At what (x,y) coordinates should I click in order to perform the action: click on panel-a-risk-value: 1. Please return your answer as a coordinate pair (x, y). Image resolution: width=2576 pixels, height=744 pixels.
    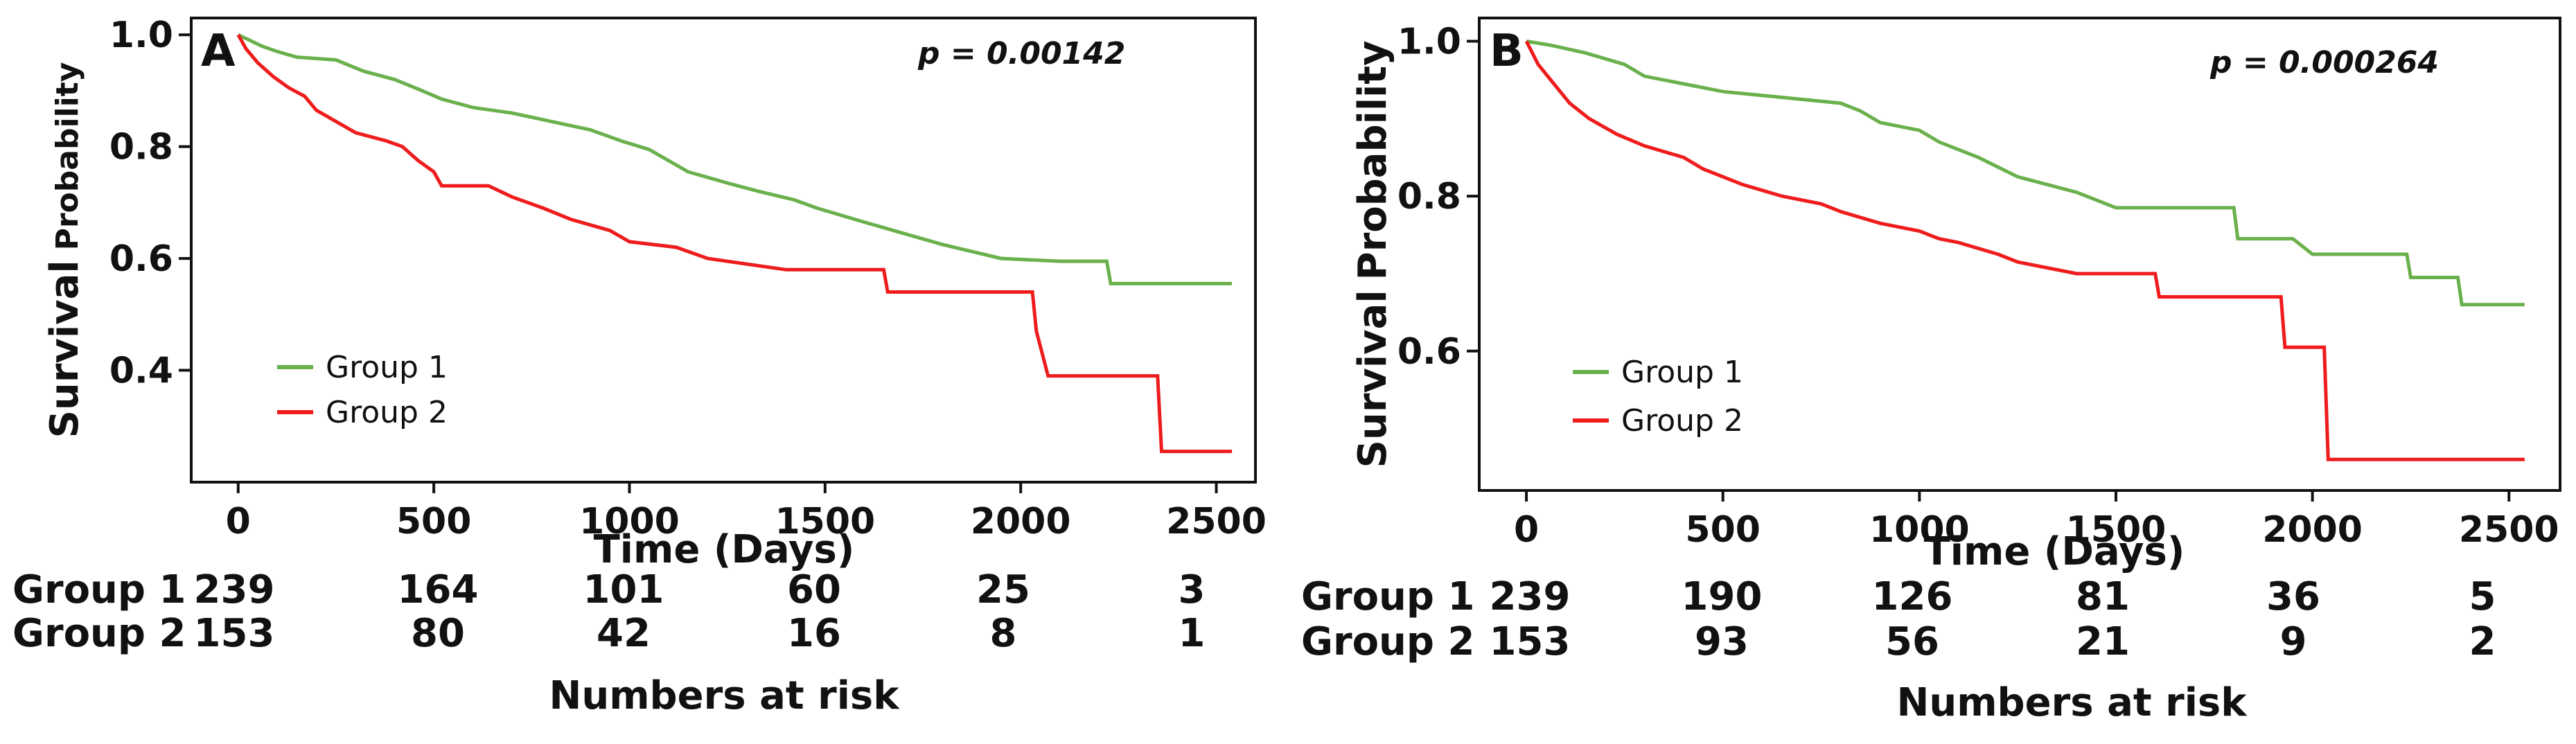
    Looking at the image, I should click on (1192, 633).